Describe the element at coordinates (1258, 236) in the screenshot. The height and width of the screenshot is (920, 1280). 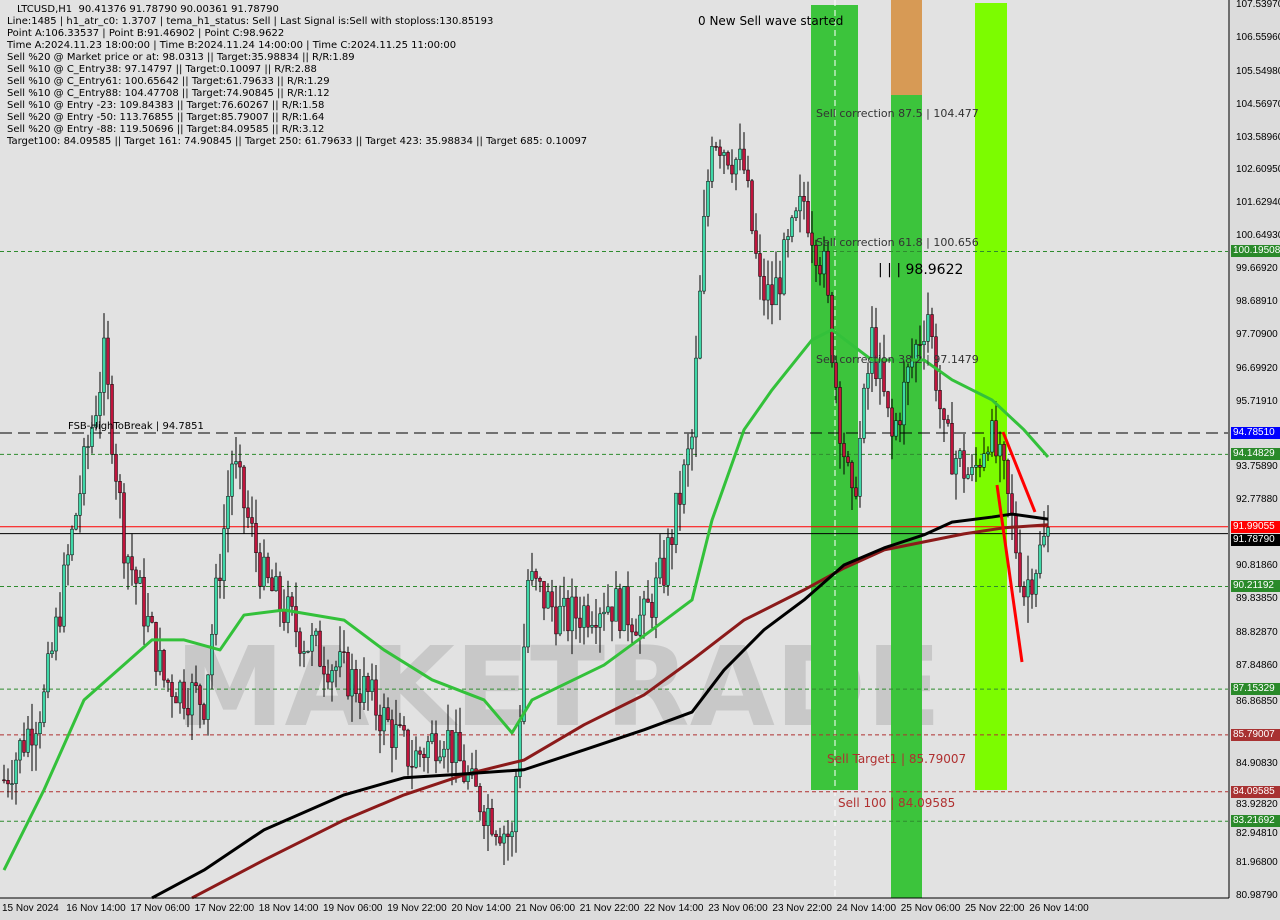
I see `price-tick-label: 100.64930` at that location.